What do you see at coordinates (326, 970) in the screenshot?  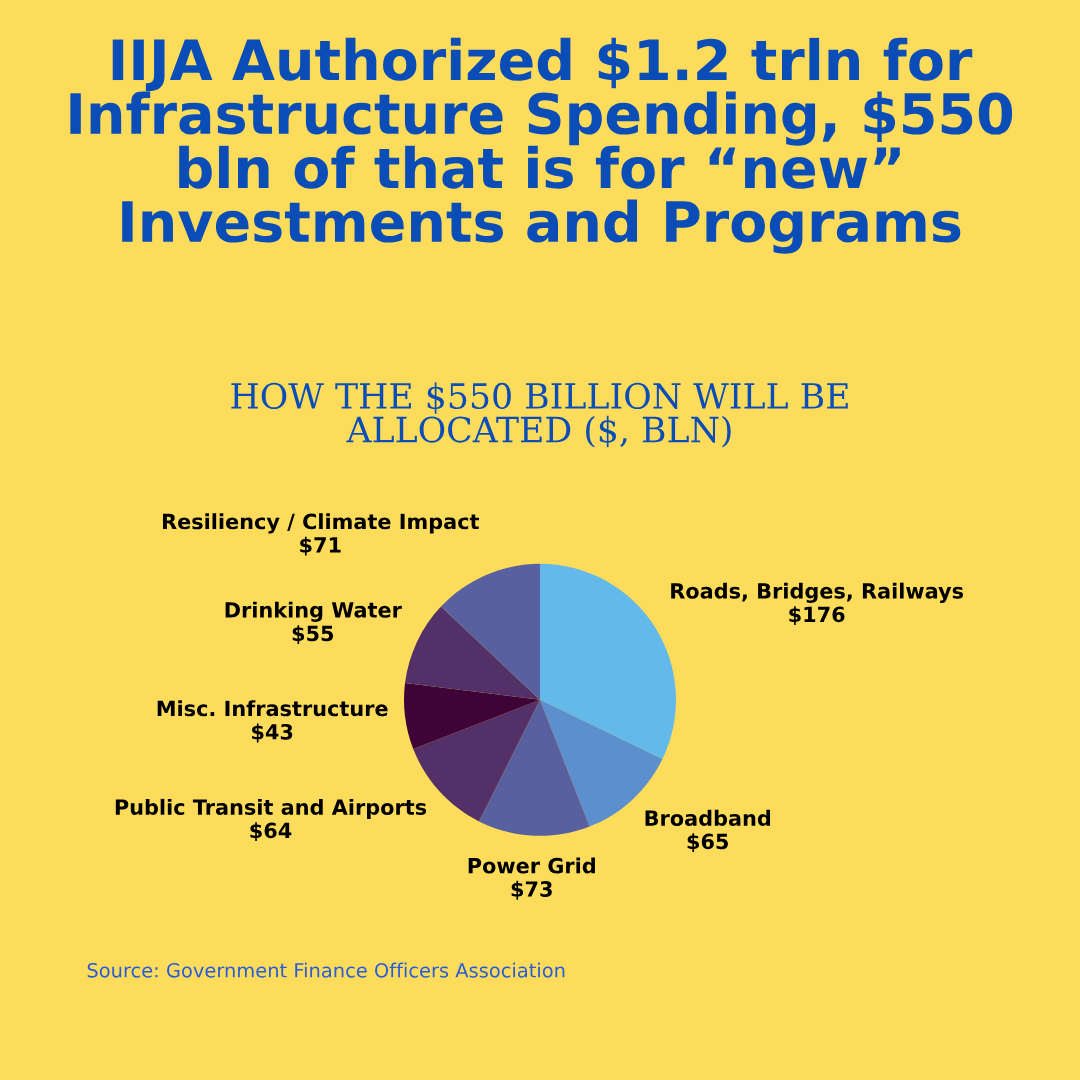 I see `source-note: Source: Government Finance Officers Association` at bounding box center [326, 970].